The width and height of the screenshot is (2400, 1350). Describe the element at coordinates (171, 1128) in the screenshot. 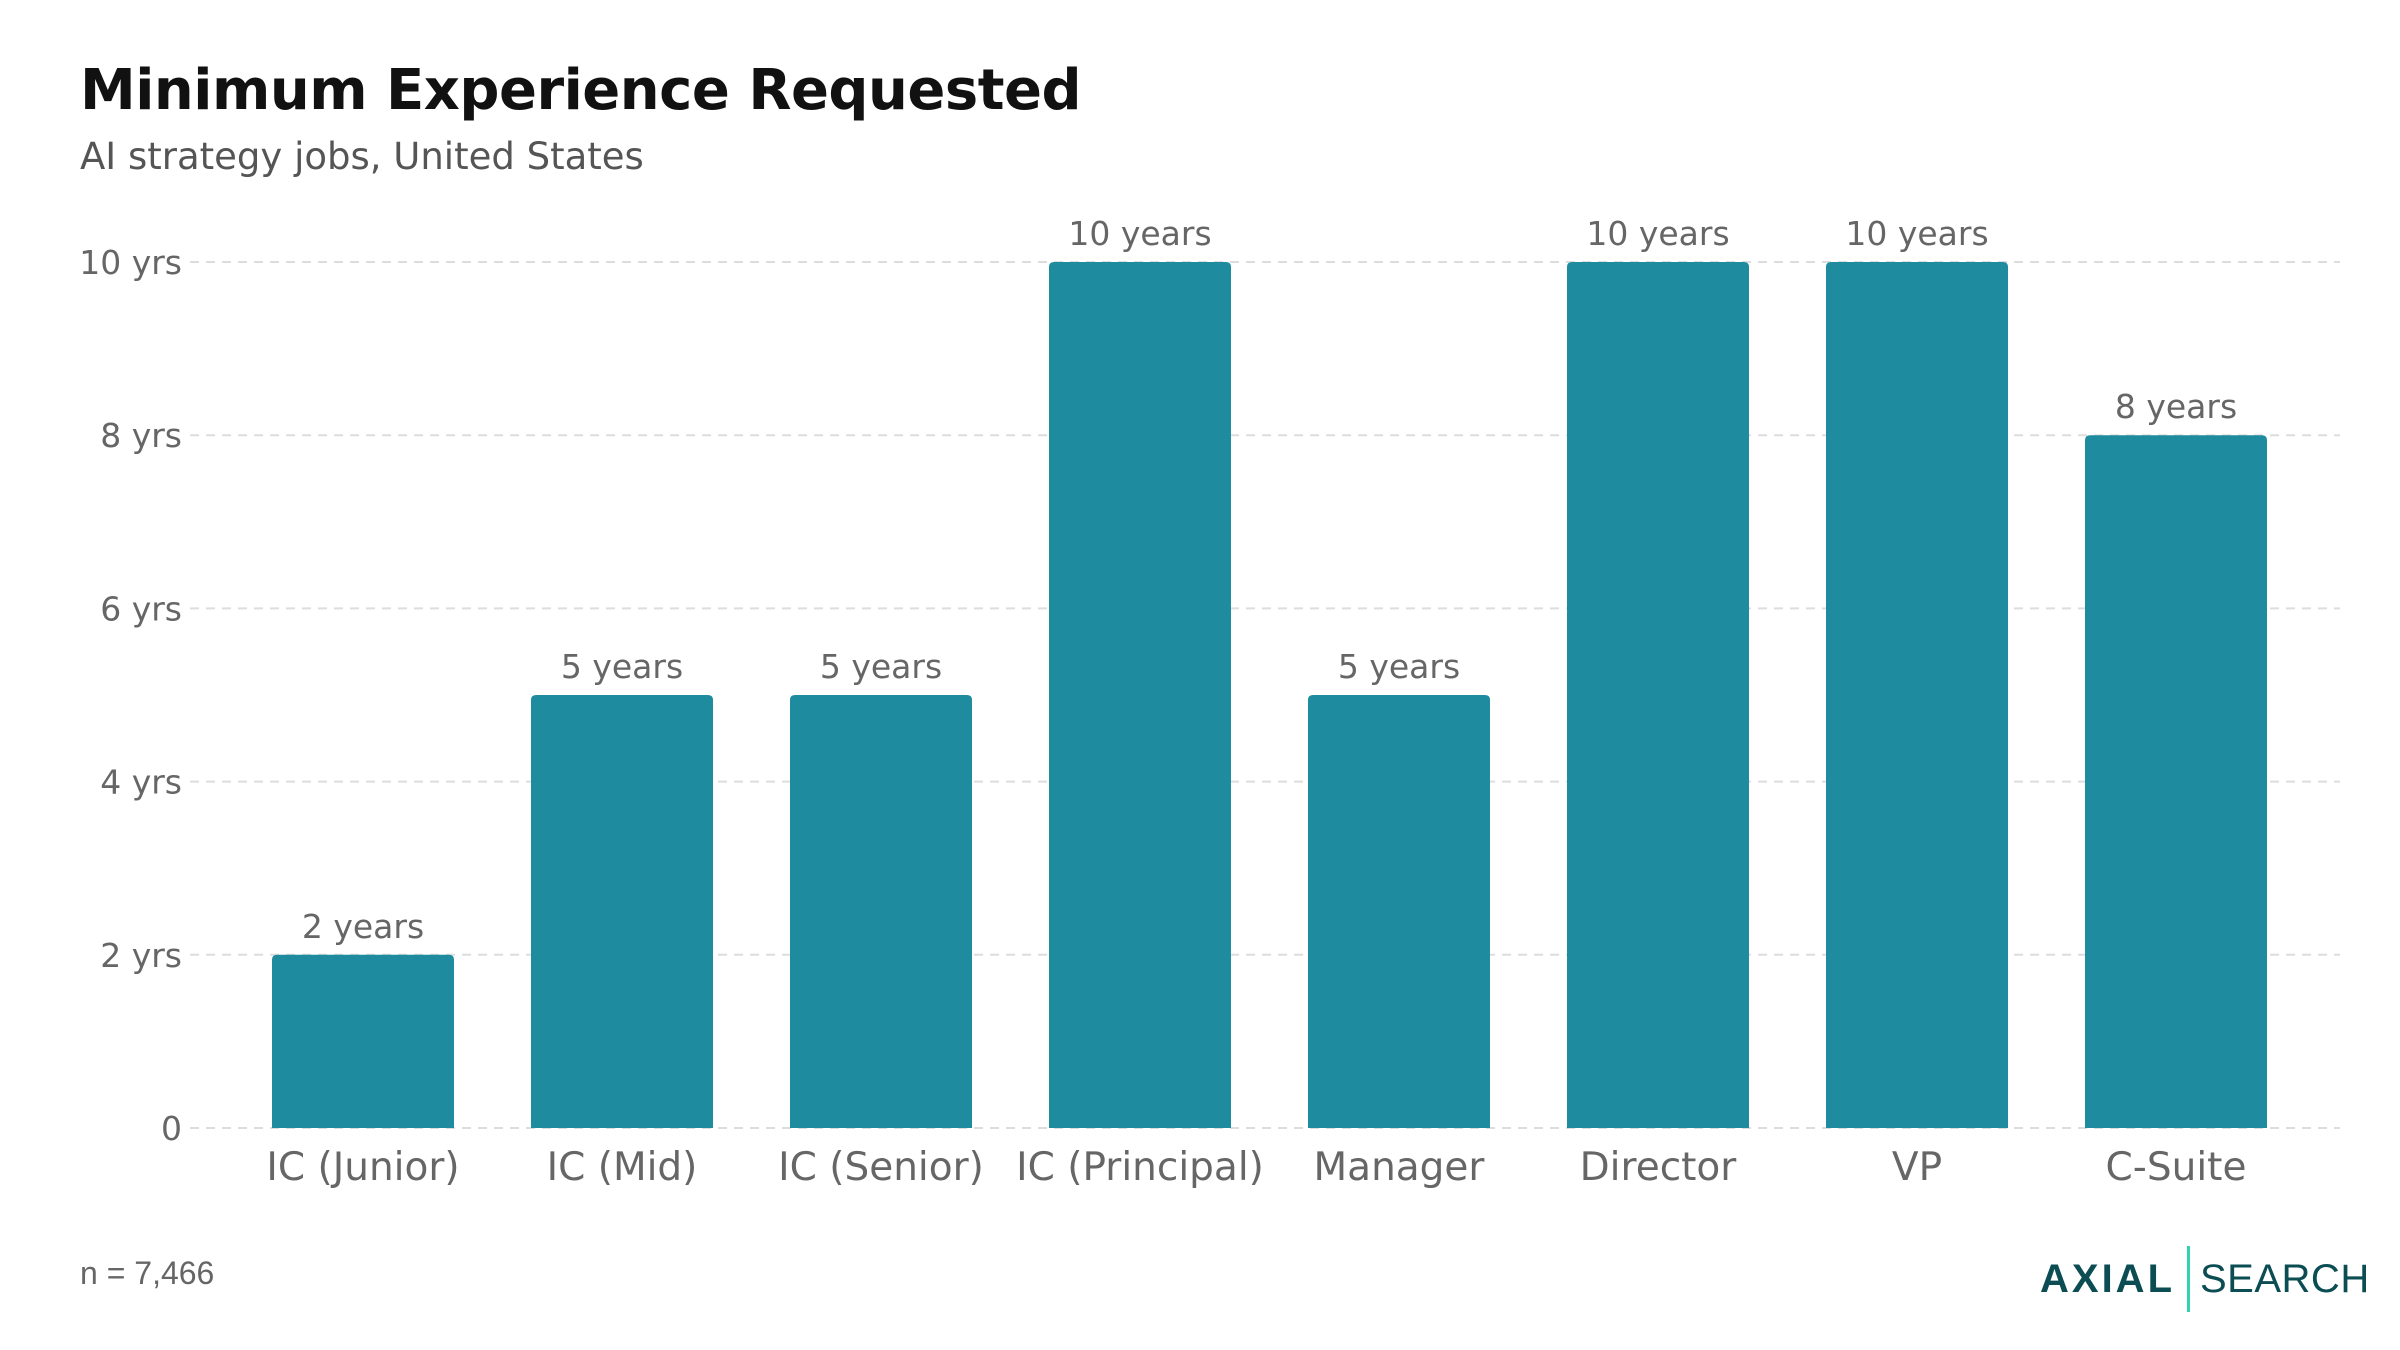

I see `y-tick-label: 0` at that location.